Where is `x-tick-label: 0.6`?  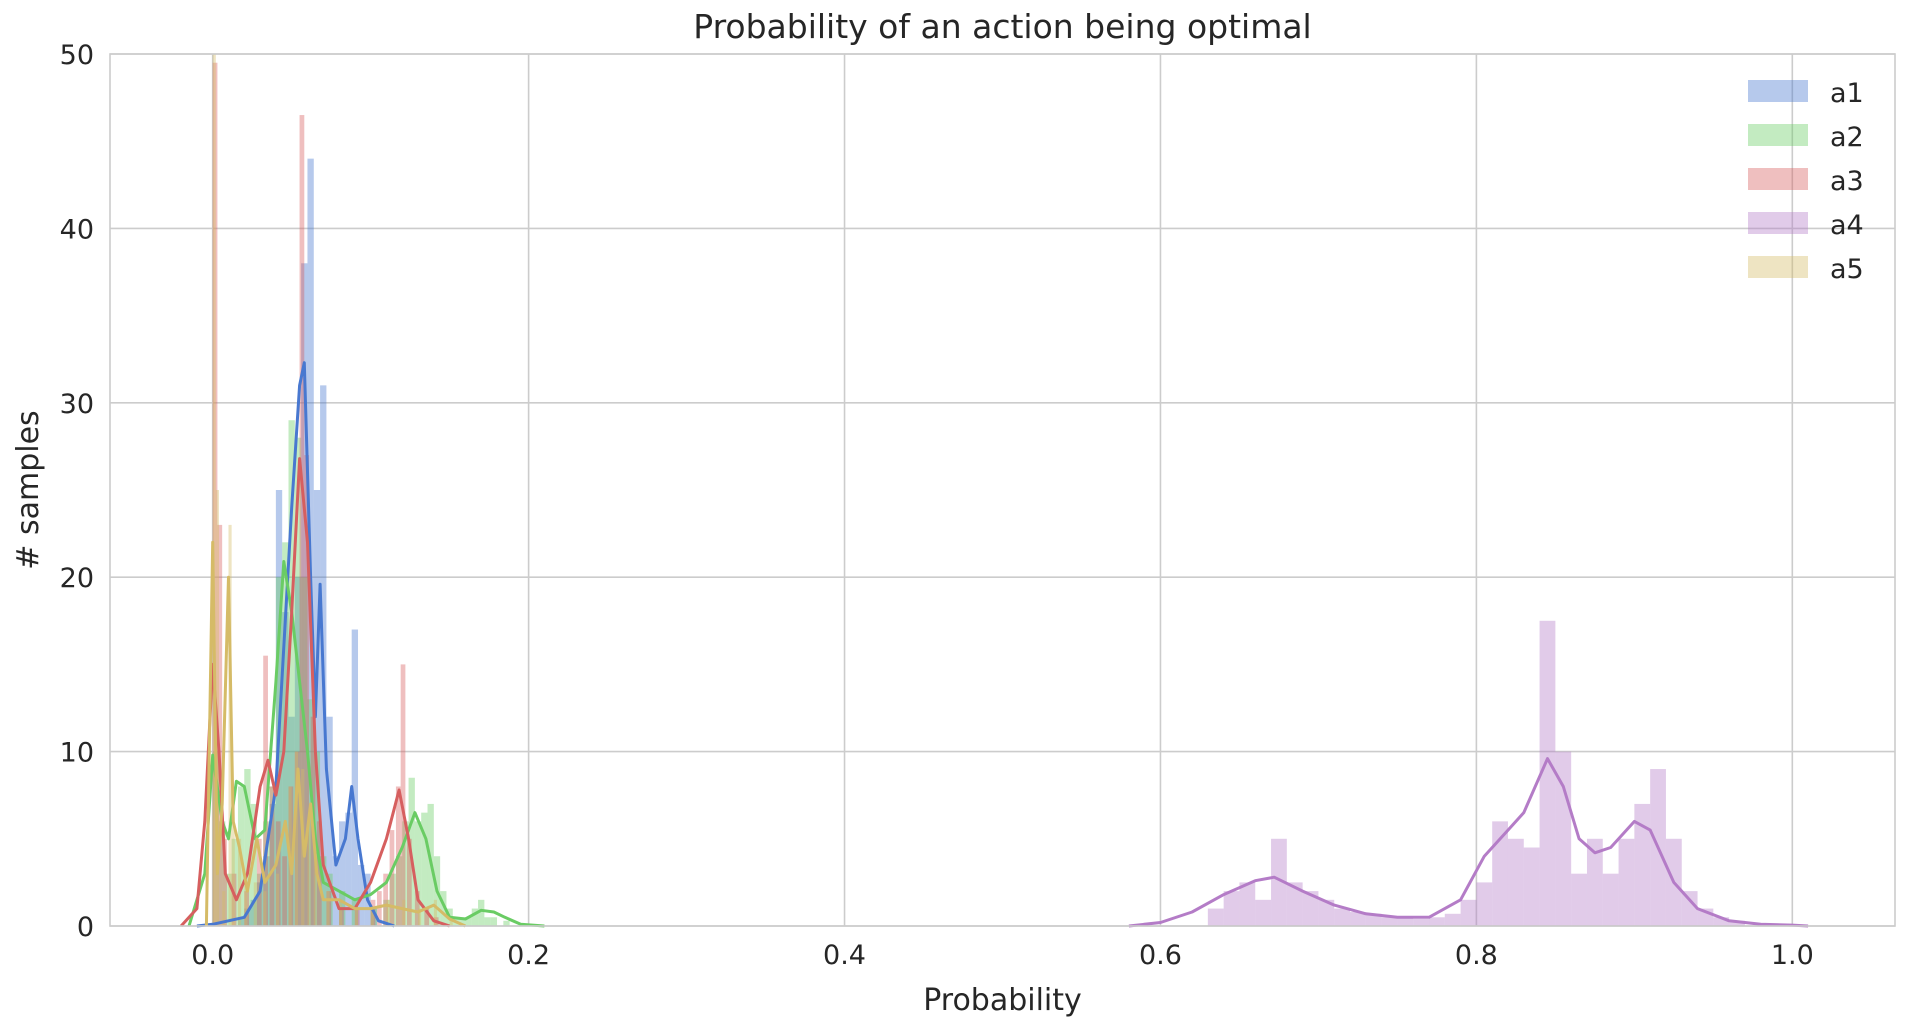
x-tick-label: 0.6 is located at coordinates (1160, 955).